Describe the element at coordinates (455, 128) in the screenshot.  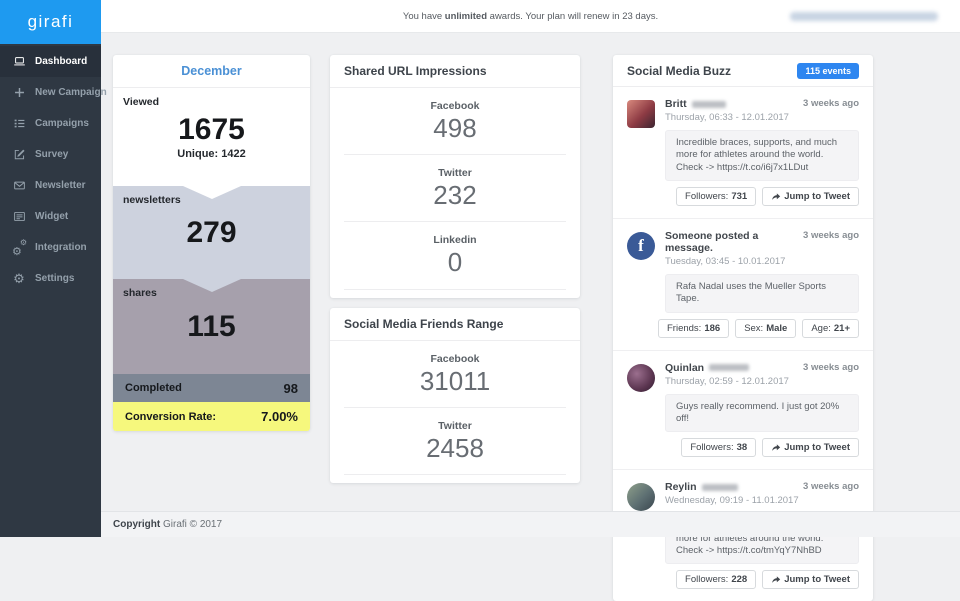
I see `stat-value: 498` at that location.